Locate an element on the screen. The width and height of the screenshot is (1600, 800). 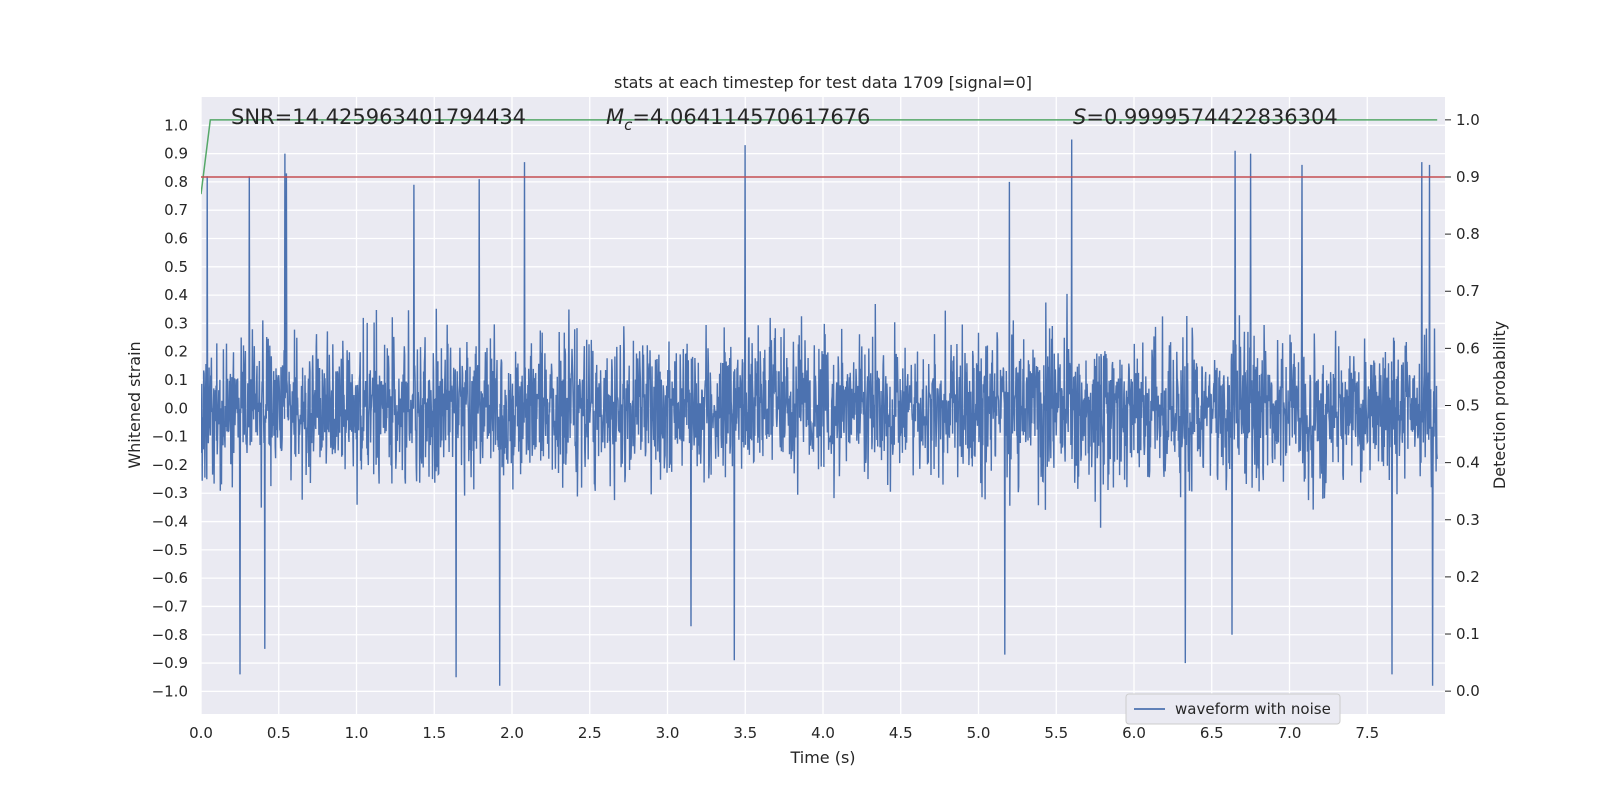
x-tick-label: 6.0 is located at coordinates (1134, 733).